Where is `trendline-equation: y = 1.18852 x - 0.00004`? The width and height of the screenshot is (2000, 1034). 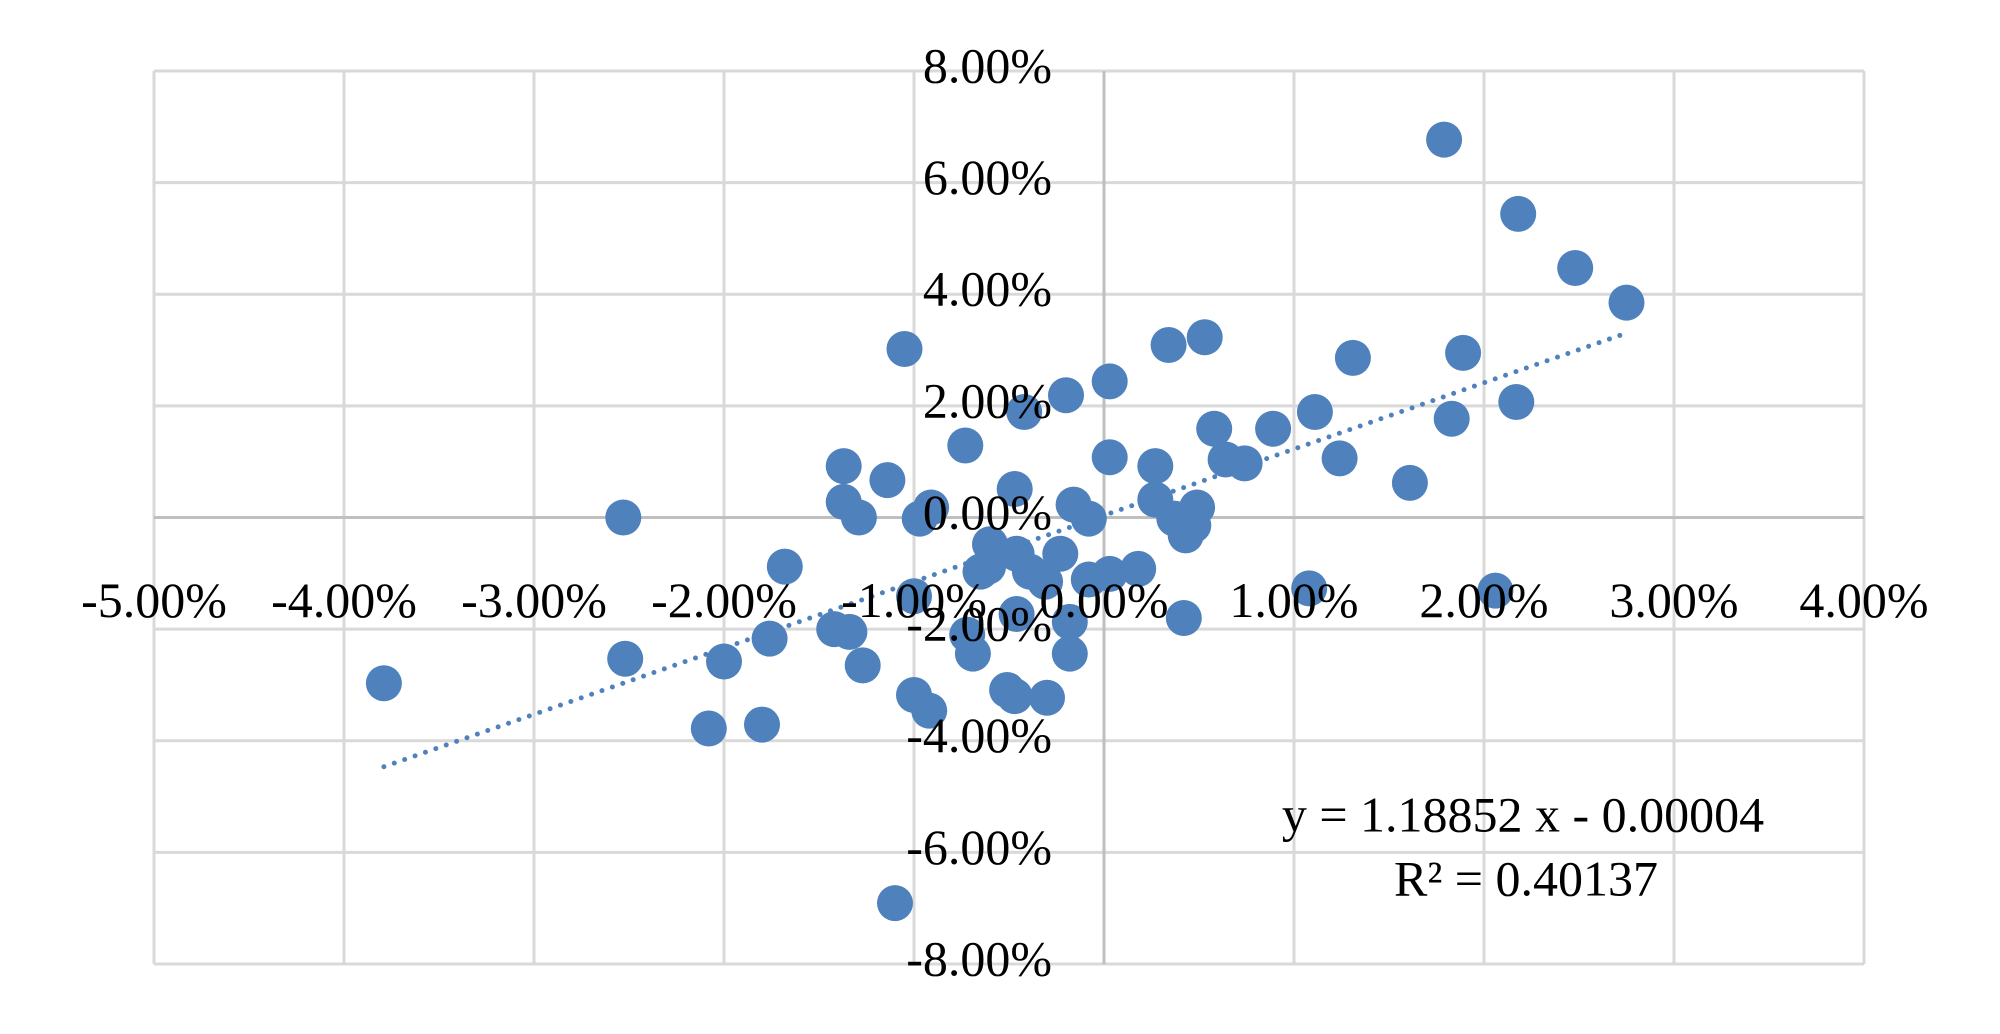 trendline-equation: y = 1.18852 x - 0.00004 is located at coordinates (1523, 814).